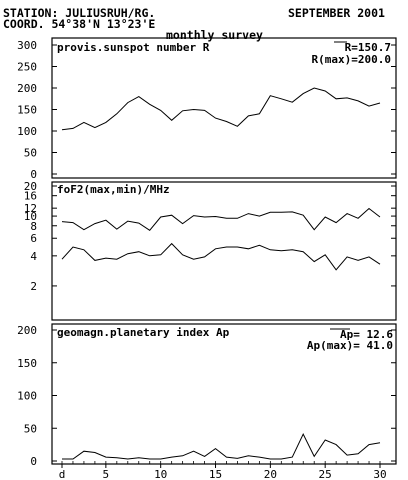 The image size is (408, 480). What do you see at coordinates (79, 24) in the screenshot?
I see `coordinates-label: COORD. 54°38'N 13°23'E` at bounding box center [79, 24].